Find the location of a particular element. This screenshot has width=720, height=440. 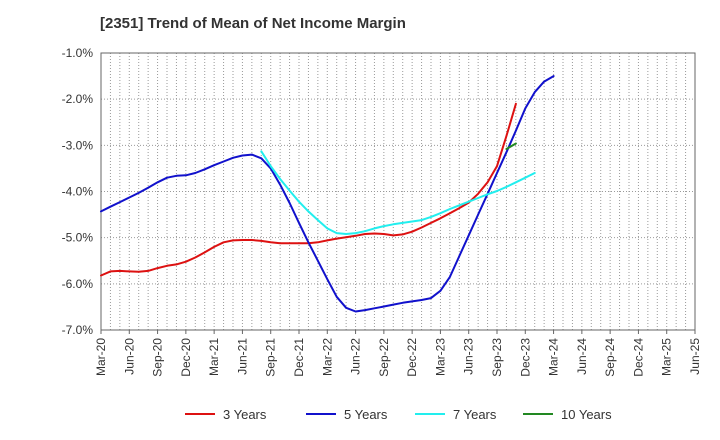

x-tick-label: Dec-21 is located at coordinates (299, 357).